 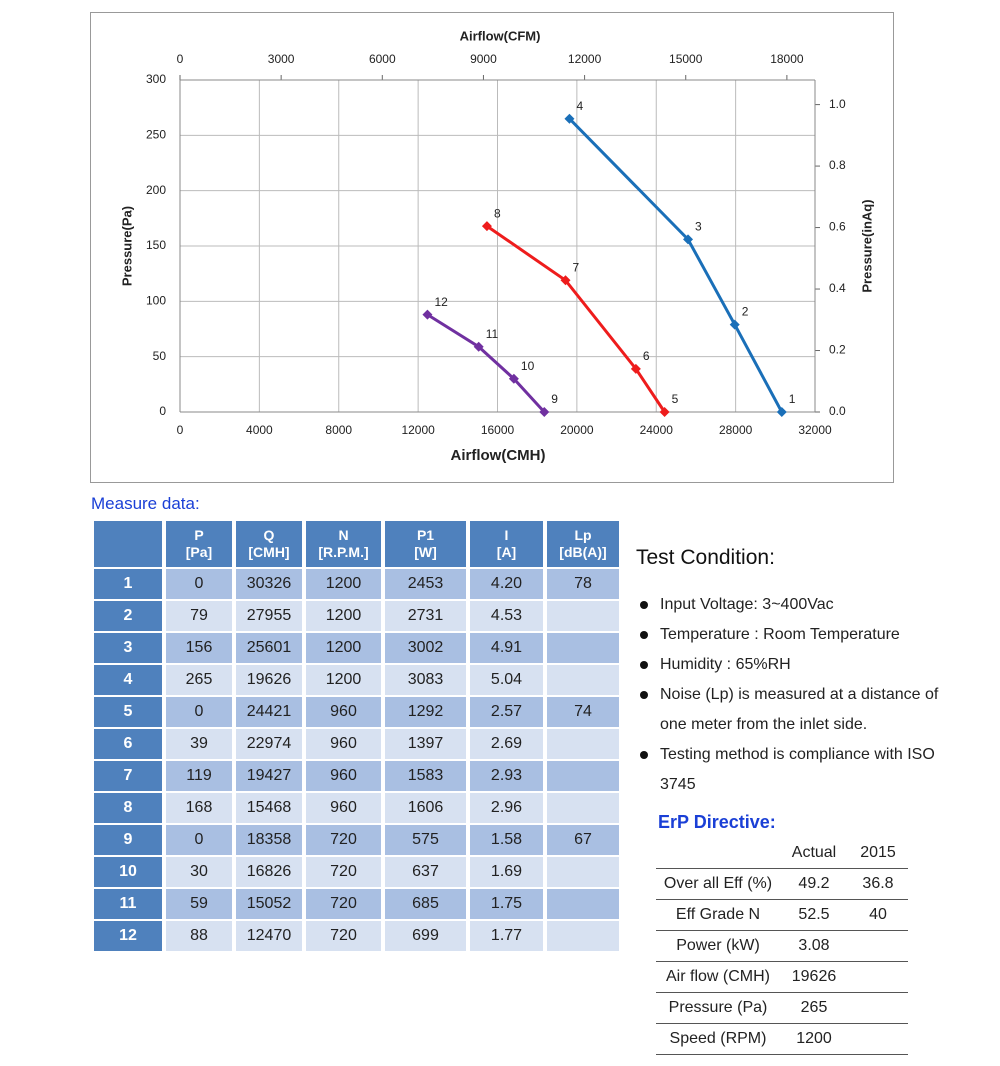 I want to click on y-tick-label: 200, so click(x=156, y=190).